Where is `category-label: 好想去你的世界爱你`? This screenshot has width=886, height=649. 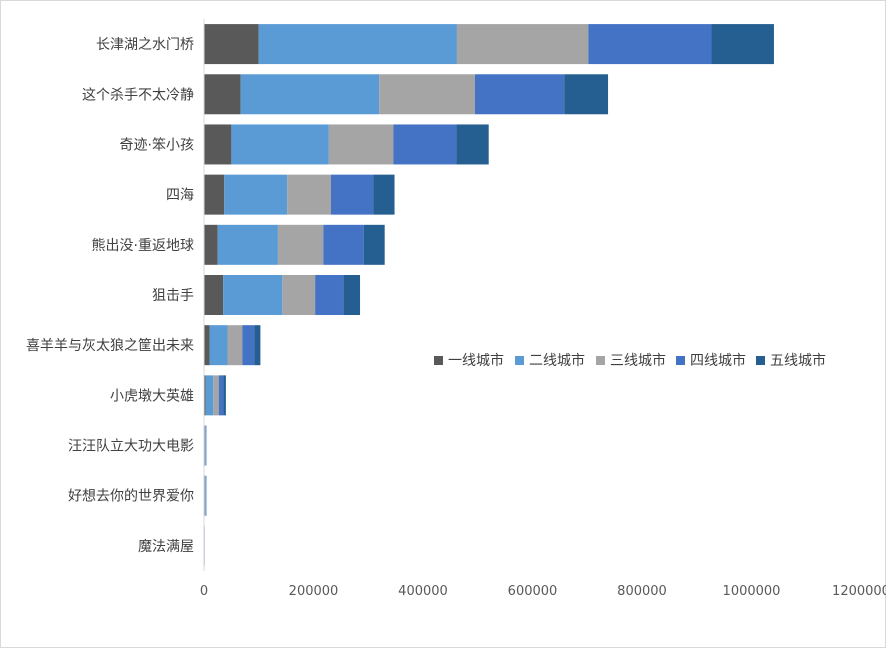
category-label: 好想去你的世界爱你 is located at coordinates (131, 497).